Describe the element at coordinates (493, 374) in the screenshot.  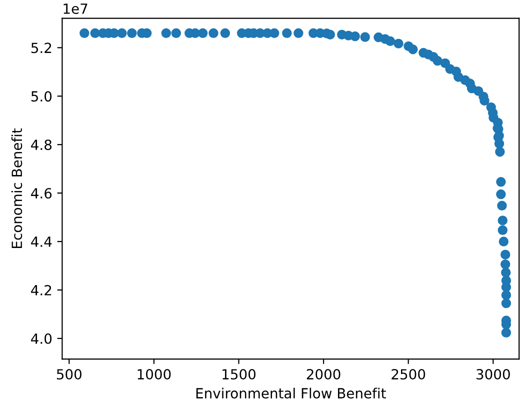
I see `x-tick-label: 3000` at that location.